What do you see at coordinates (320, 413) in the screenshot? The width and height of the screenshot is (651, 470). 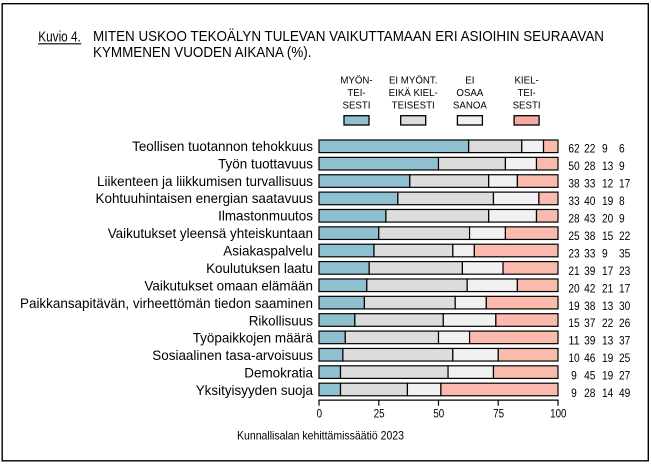 I see `svg-text: 0` at bounding box center [320, 413].